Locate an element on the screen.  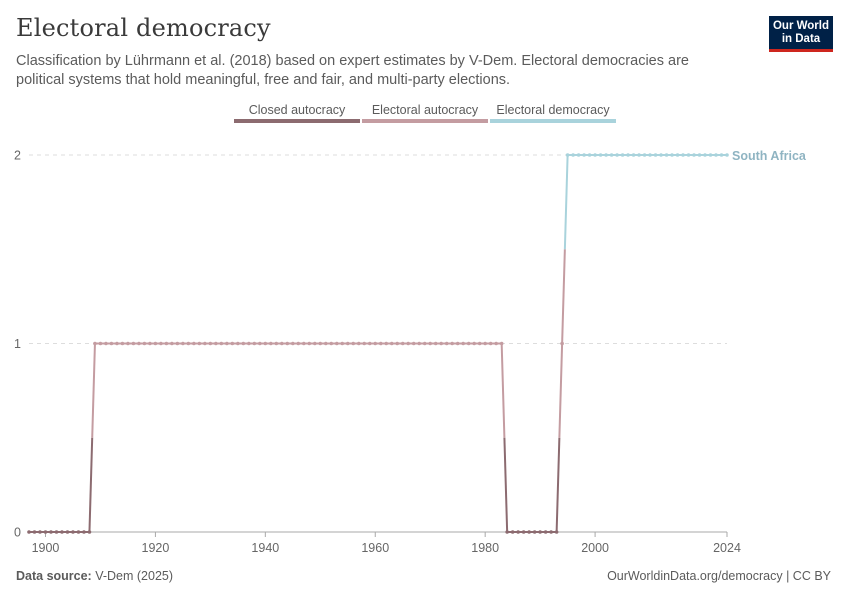
y-tick-label-1: 1 is located at coordinates (17, 344).